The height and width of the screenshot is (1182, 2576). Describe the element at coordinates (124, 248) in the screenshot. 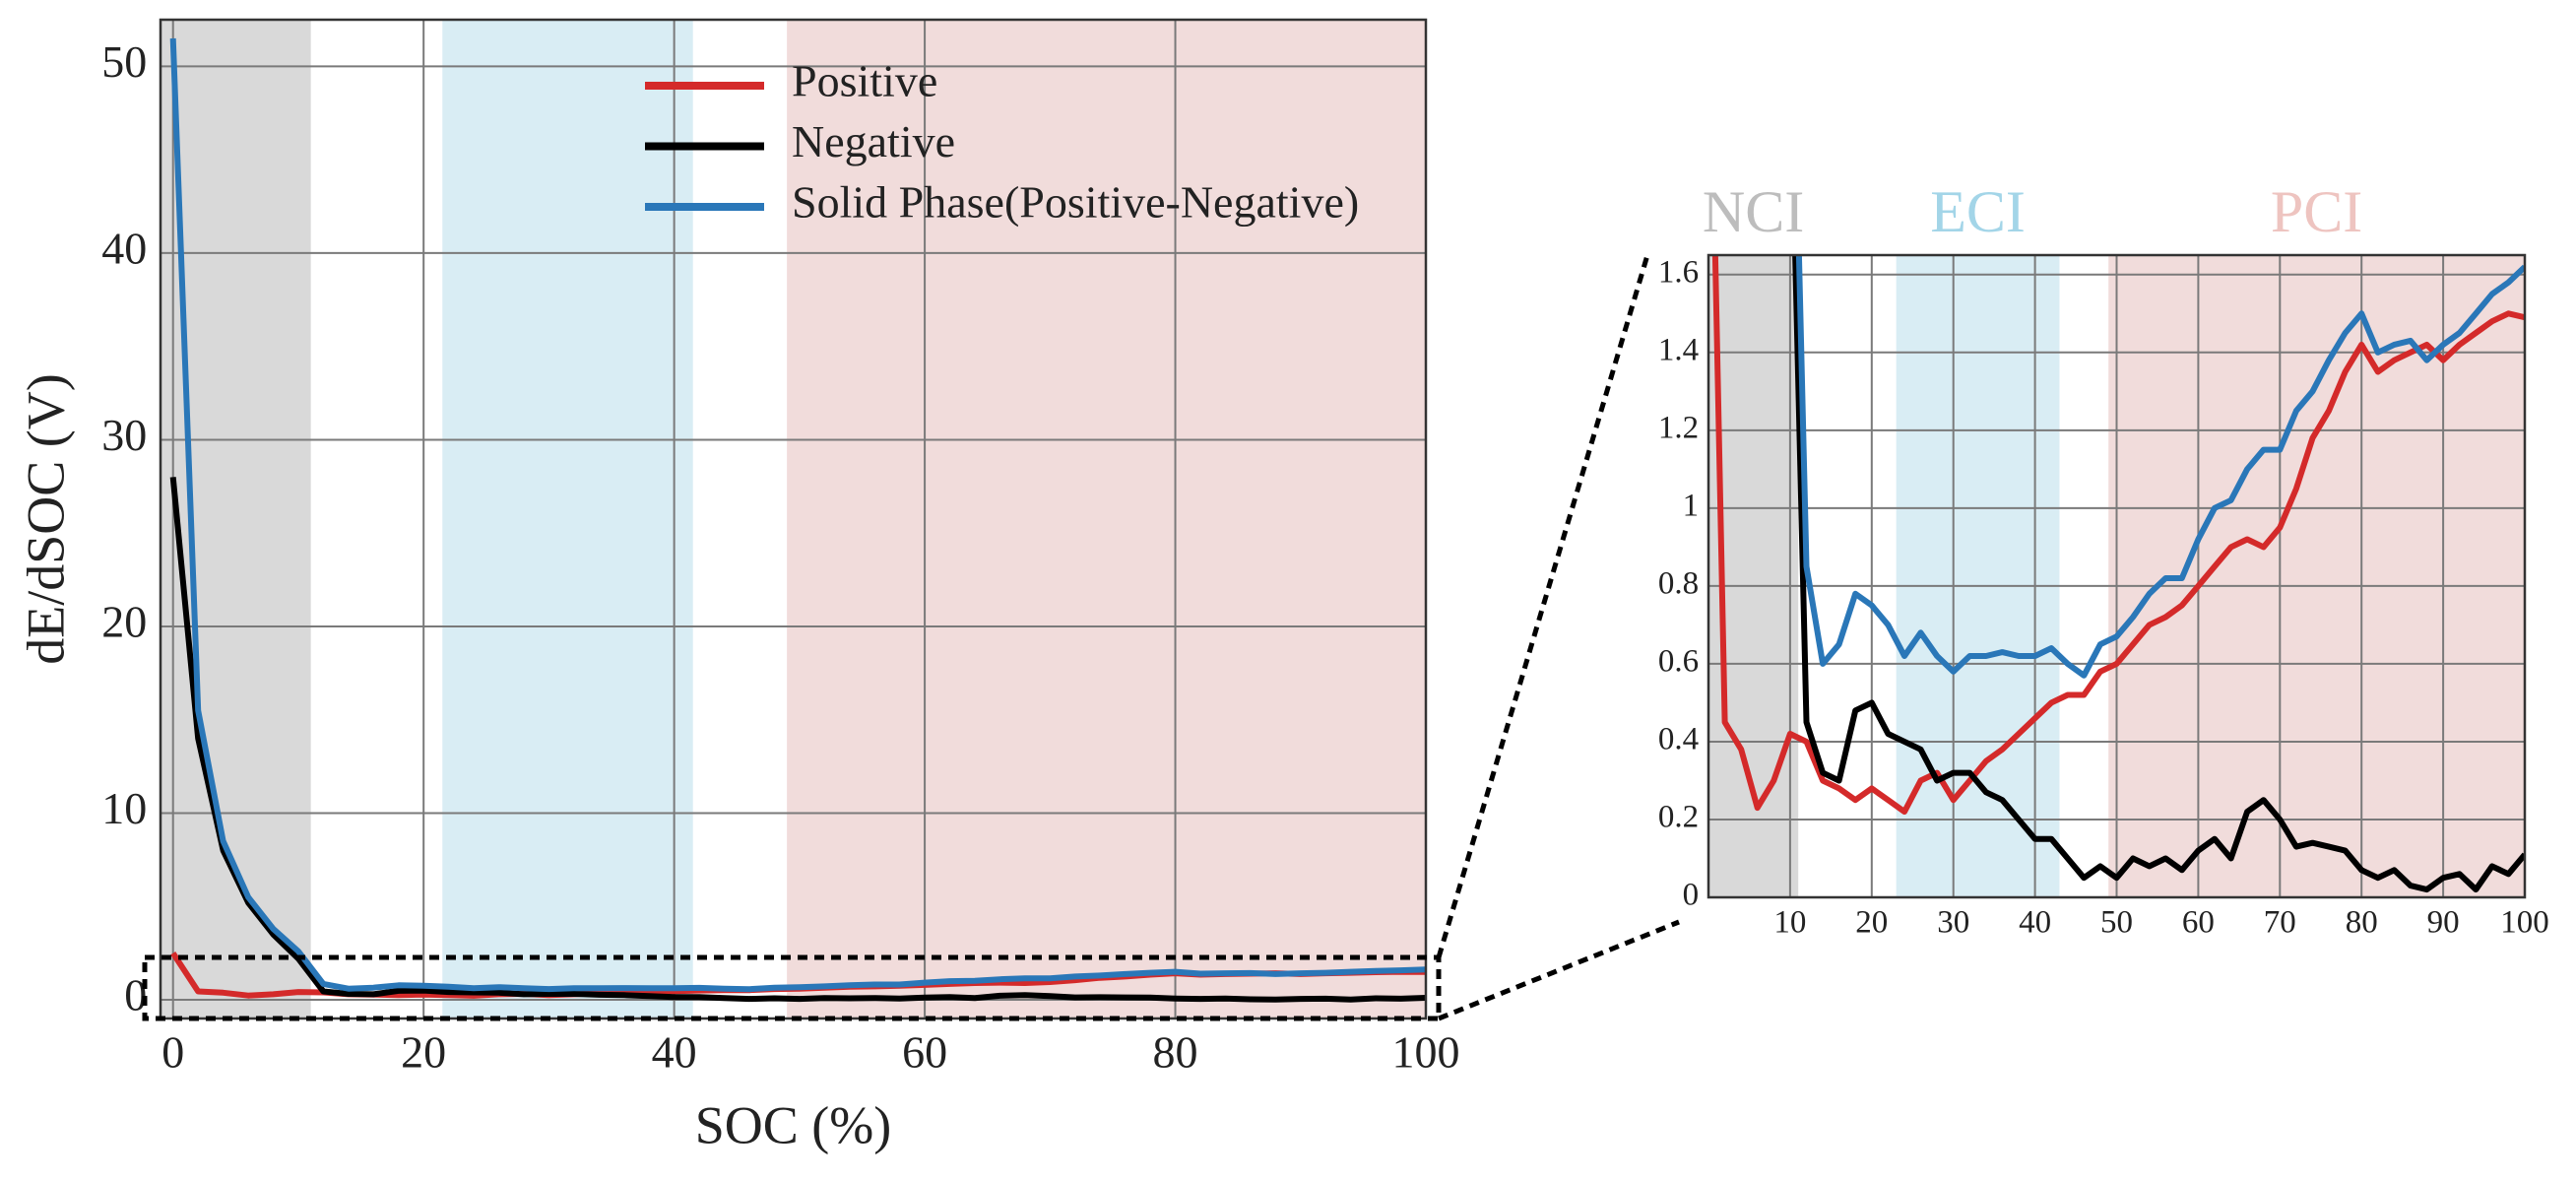

I see `y-tick-label: 40` at that location.